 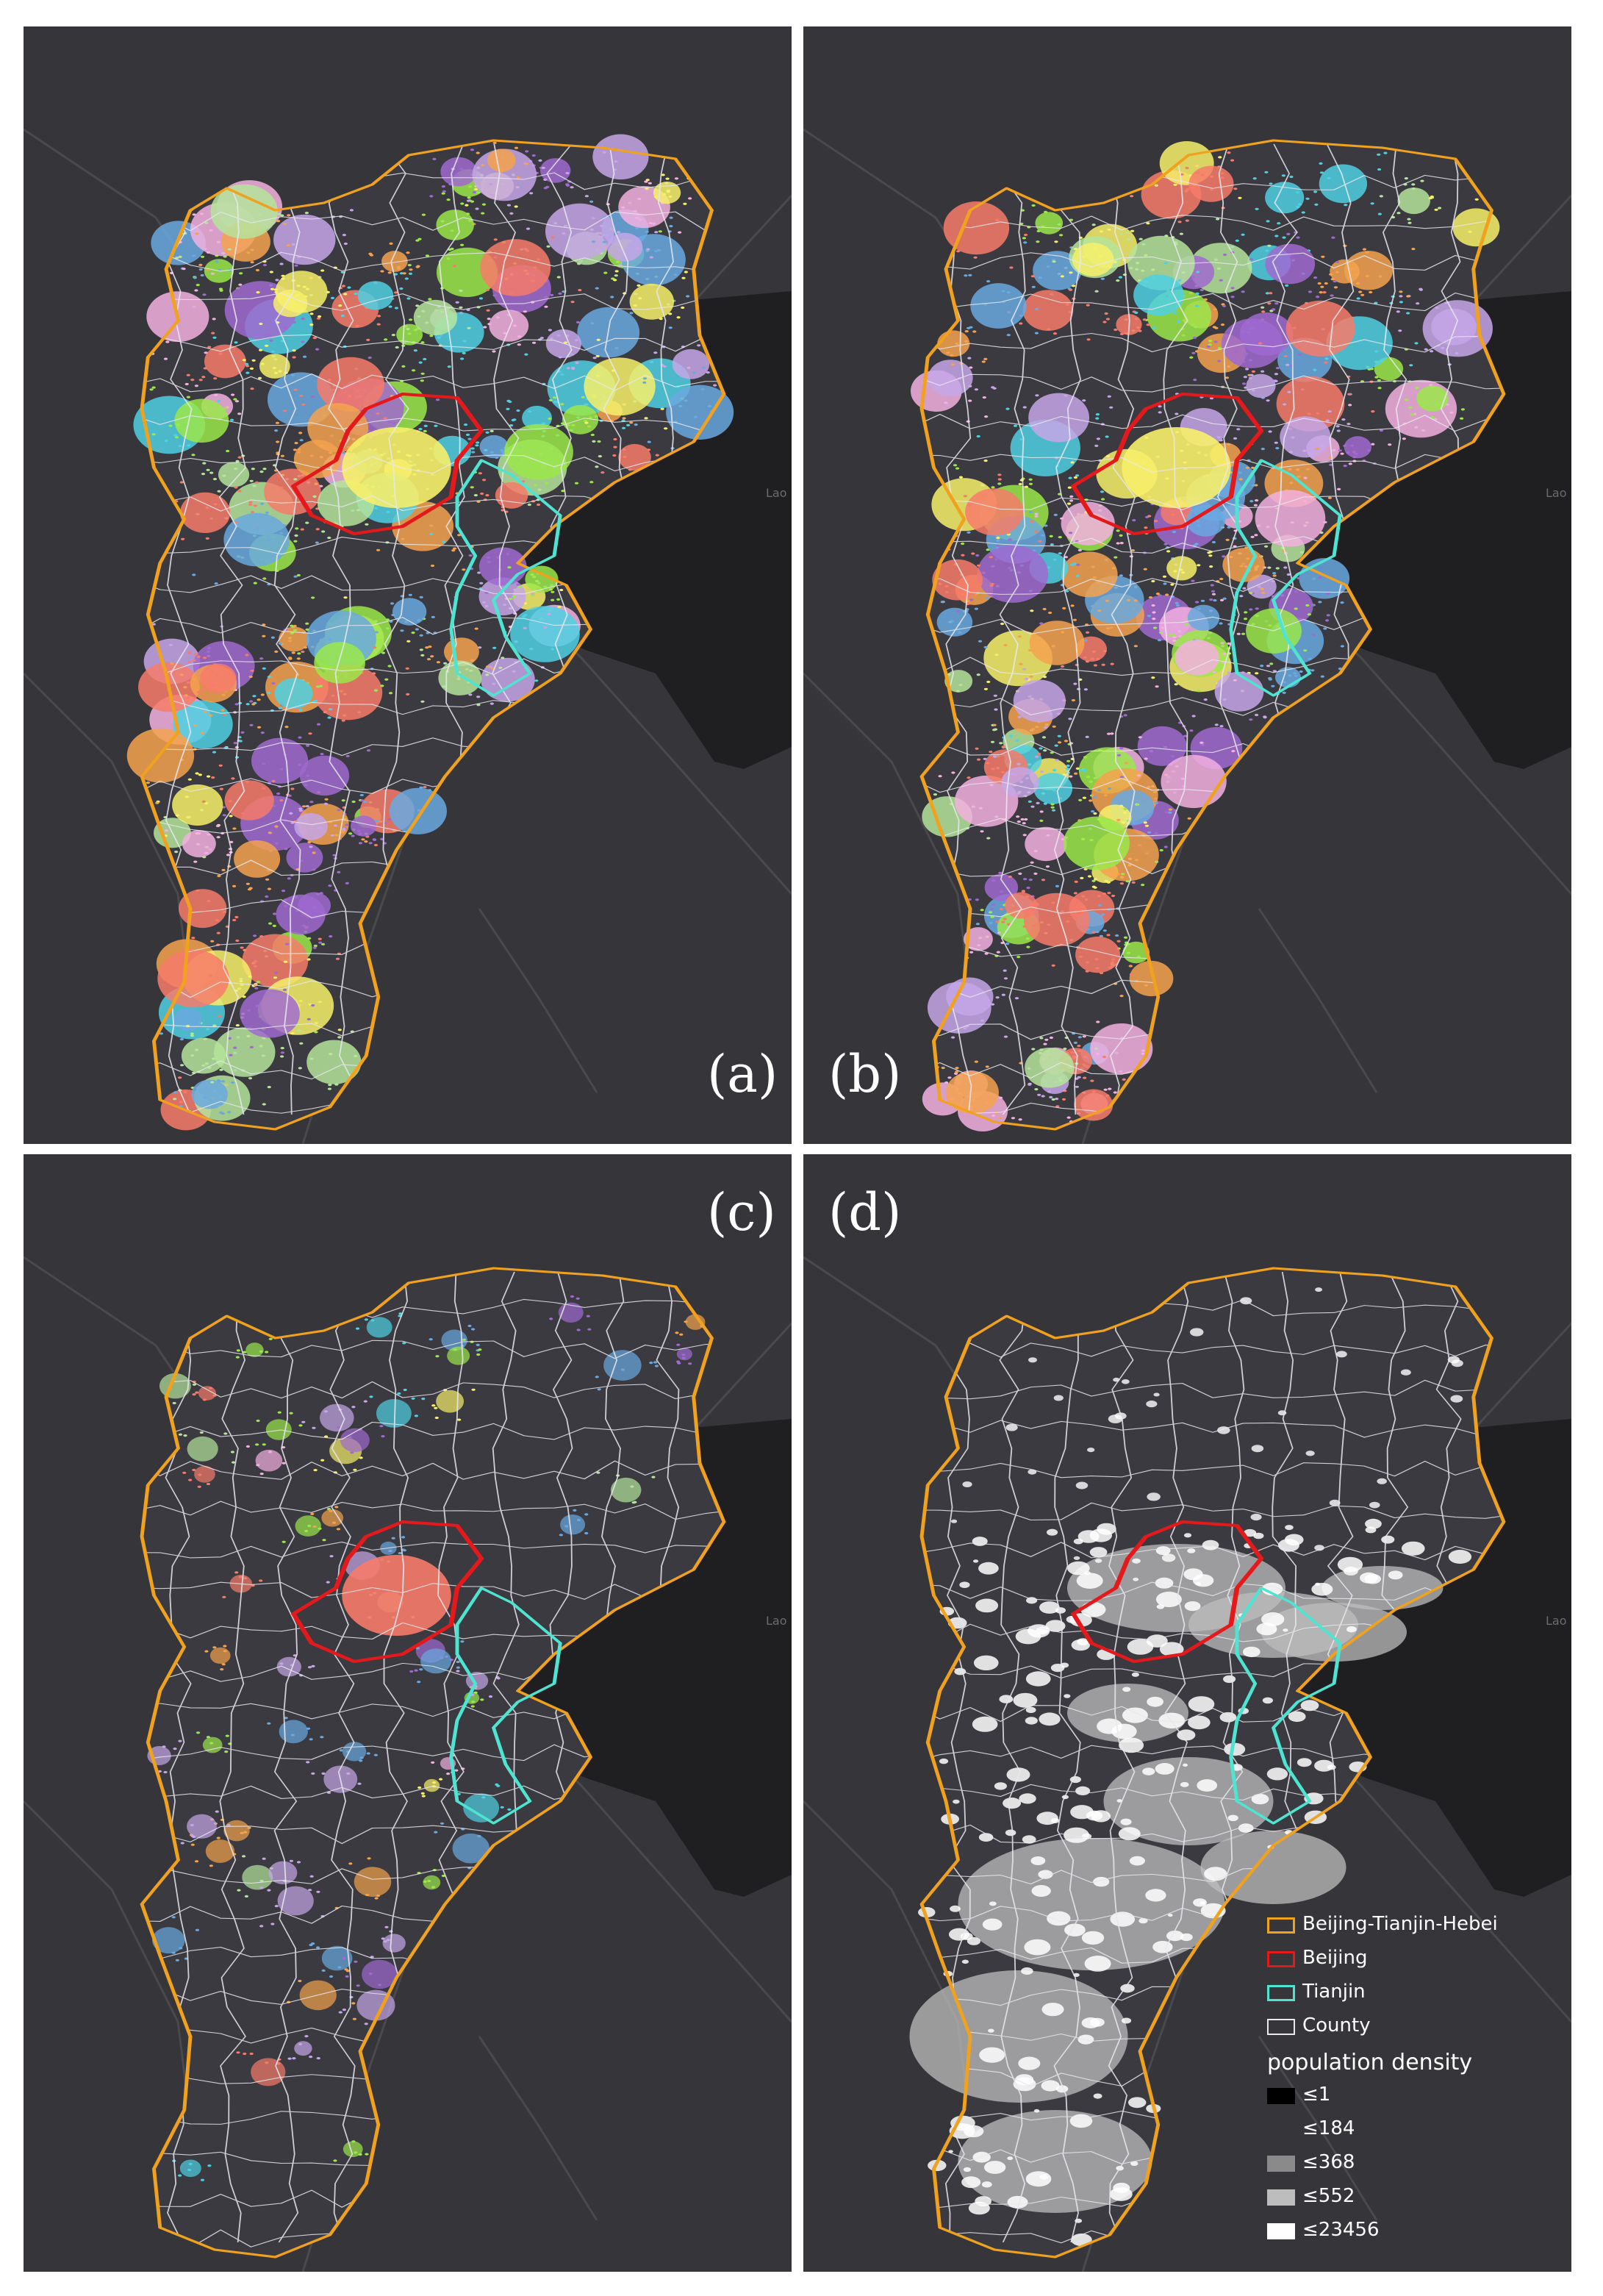 I want to click on sea-label: Lao, so click(x=777, y=1621).